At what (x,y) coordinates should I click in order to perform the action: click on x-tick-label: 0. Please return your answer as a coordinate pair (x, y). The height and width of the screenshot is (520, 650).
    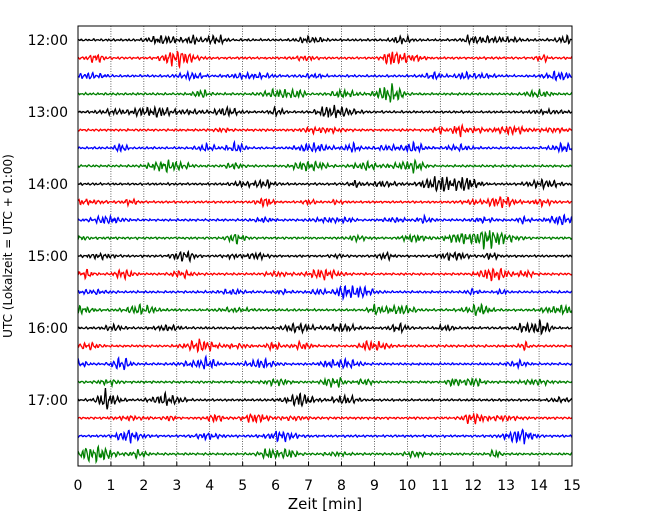
    Looking at the image, I should click on (78, 486).